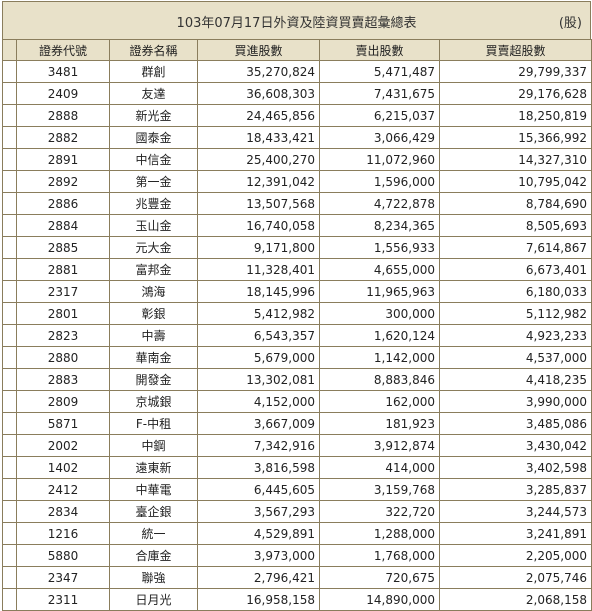  Describe the element at coordinates (63, 50) in the screenshot. I see `header-code: 證券代號` at that location.